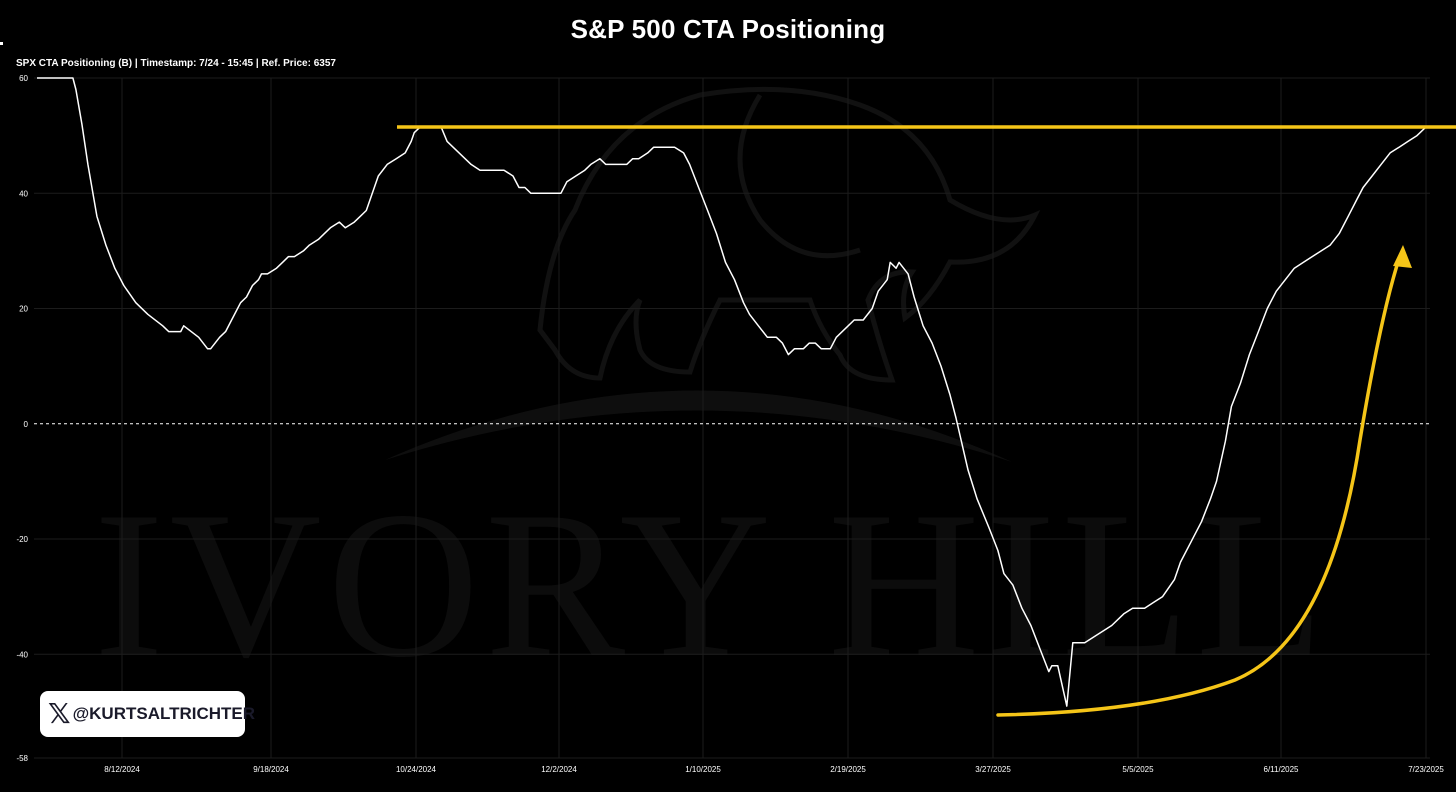 Image resolution: width=1456 pixels, height=792 pixels. I want to click on x-tick-label: 9/18/2024, so click(271, 769).